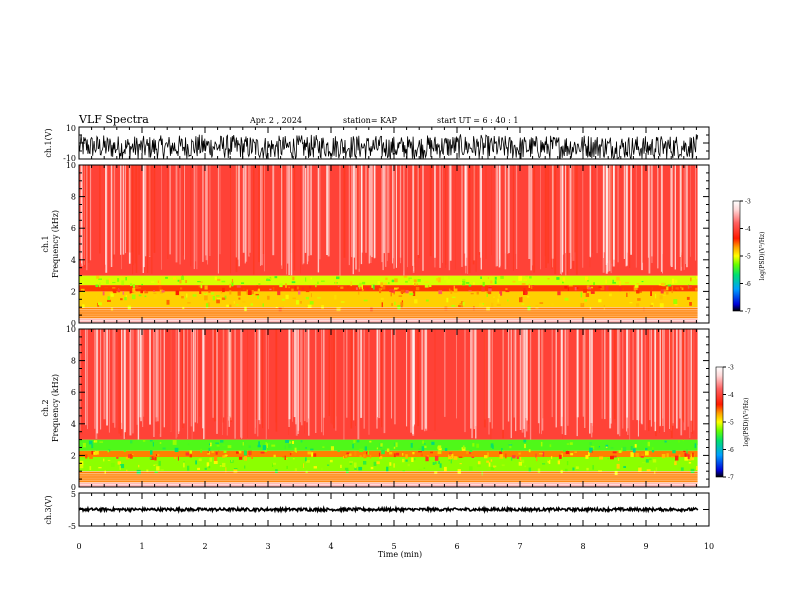 The height and width of the screenshot is (612, 792). What do you see at coordinates (736, 256) in the screenshot?
I see `colorbar-ch1-scale` at bounding box center [736, 256].